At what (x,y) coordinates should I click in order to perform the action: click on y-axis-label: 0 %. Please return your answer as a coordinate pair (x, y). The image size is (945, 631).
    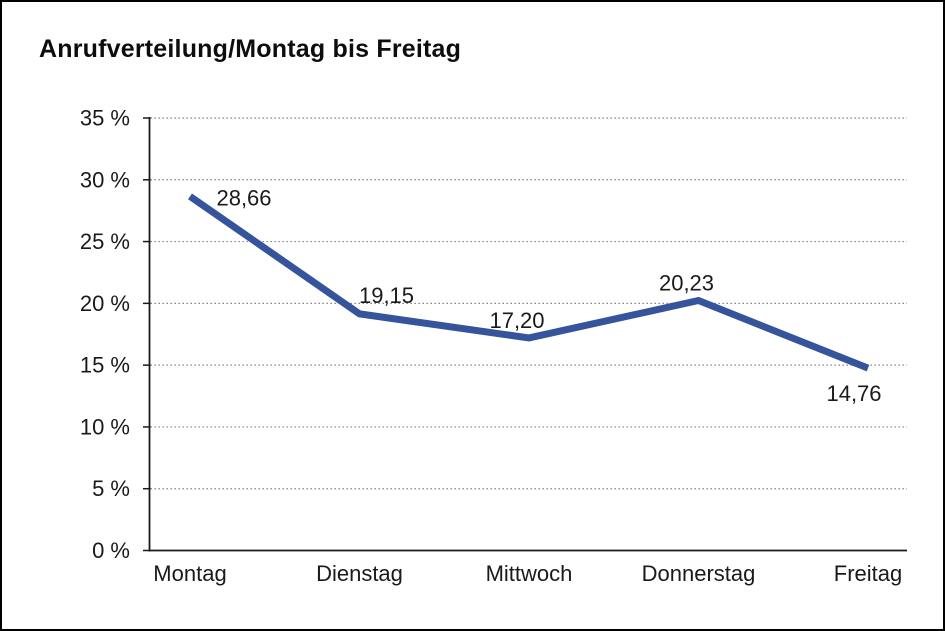
    Looking at the image, I should click on (111, 550).